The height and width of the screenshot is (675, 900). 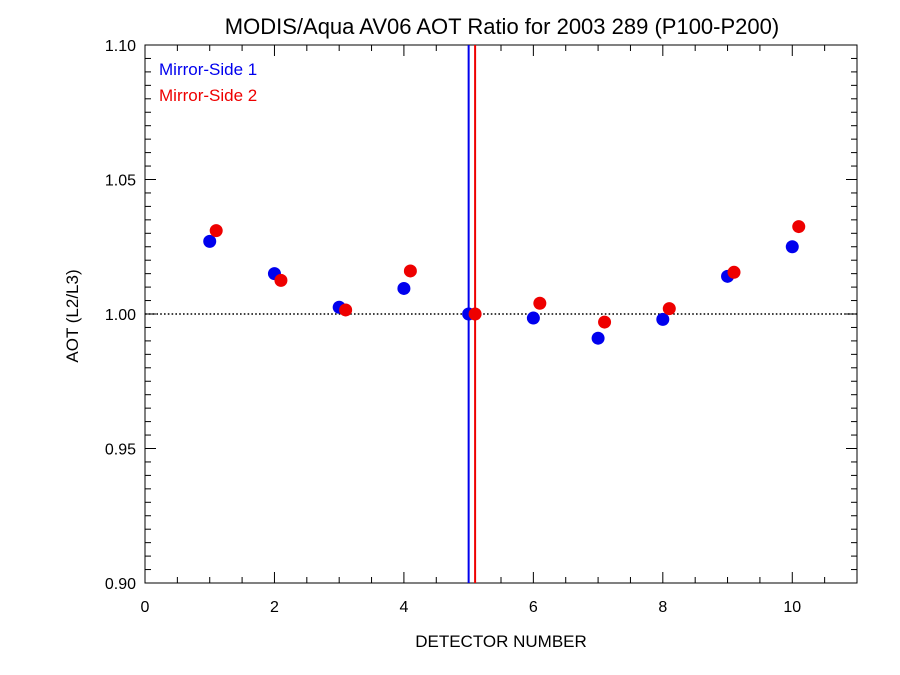 What do you see at coordinates (145, 607) in the screenshot?
I see `x-tick-label: 0` at bounding box center [145, 607].